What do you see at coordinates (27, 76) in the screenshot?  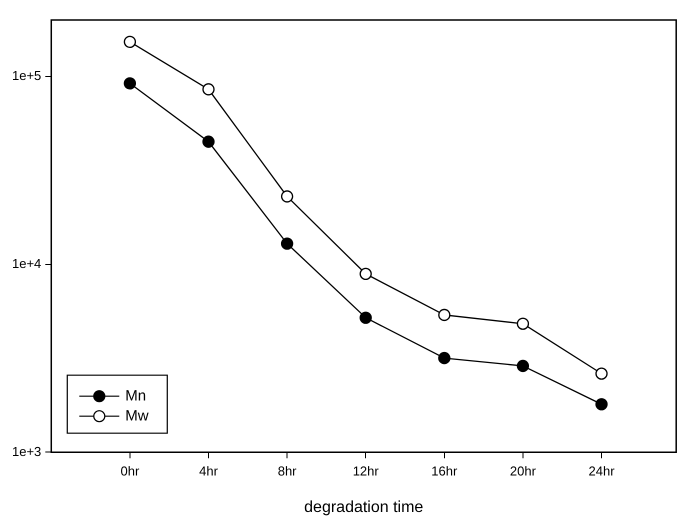 I see `y-tick-label: 1e+5` at bounding box center [27, 76].